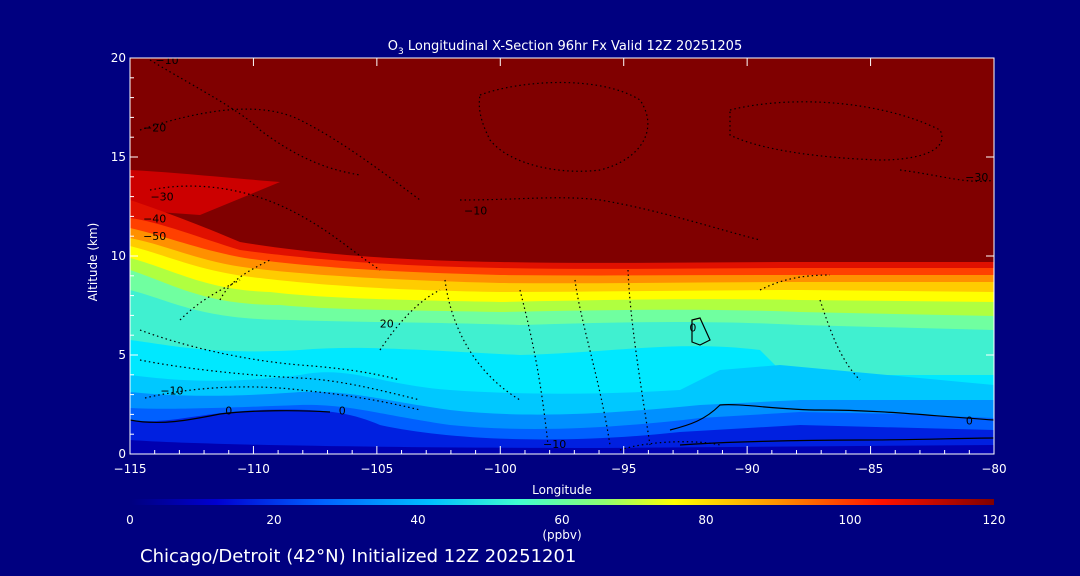  What do you see at coordinates (122, 454) in the screenshot?
I see `y-tick-label: 0` at bounding box center [122, 454].